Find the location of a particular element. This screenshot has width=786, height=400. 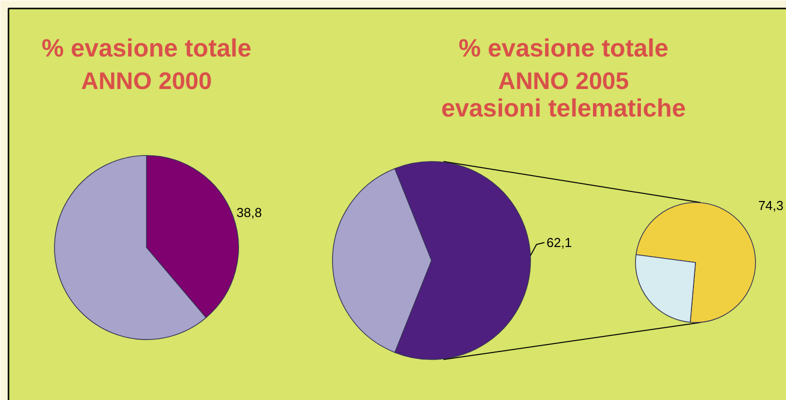

data-label: 74,3 is located at coordinates (771, 205).